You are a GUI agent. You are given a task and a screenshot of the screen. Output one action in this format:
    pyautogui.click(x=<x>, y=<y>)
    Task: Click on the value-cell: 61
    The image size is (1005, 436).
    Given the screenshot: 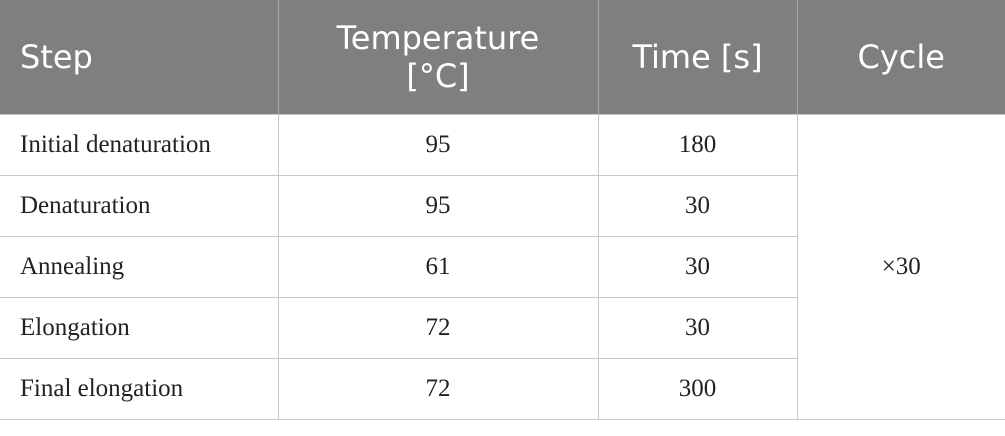 What is the action you would take?
    pyautogui.click(x=438, y=267)
    